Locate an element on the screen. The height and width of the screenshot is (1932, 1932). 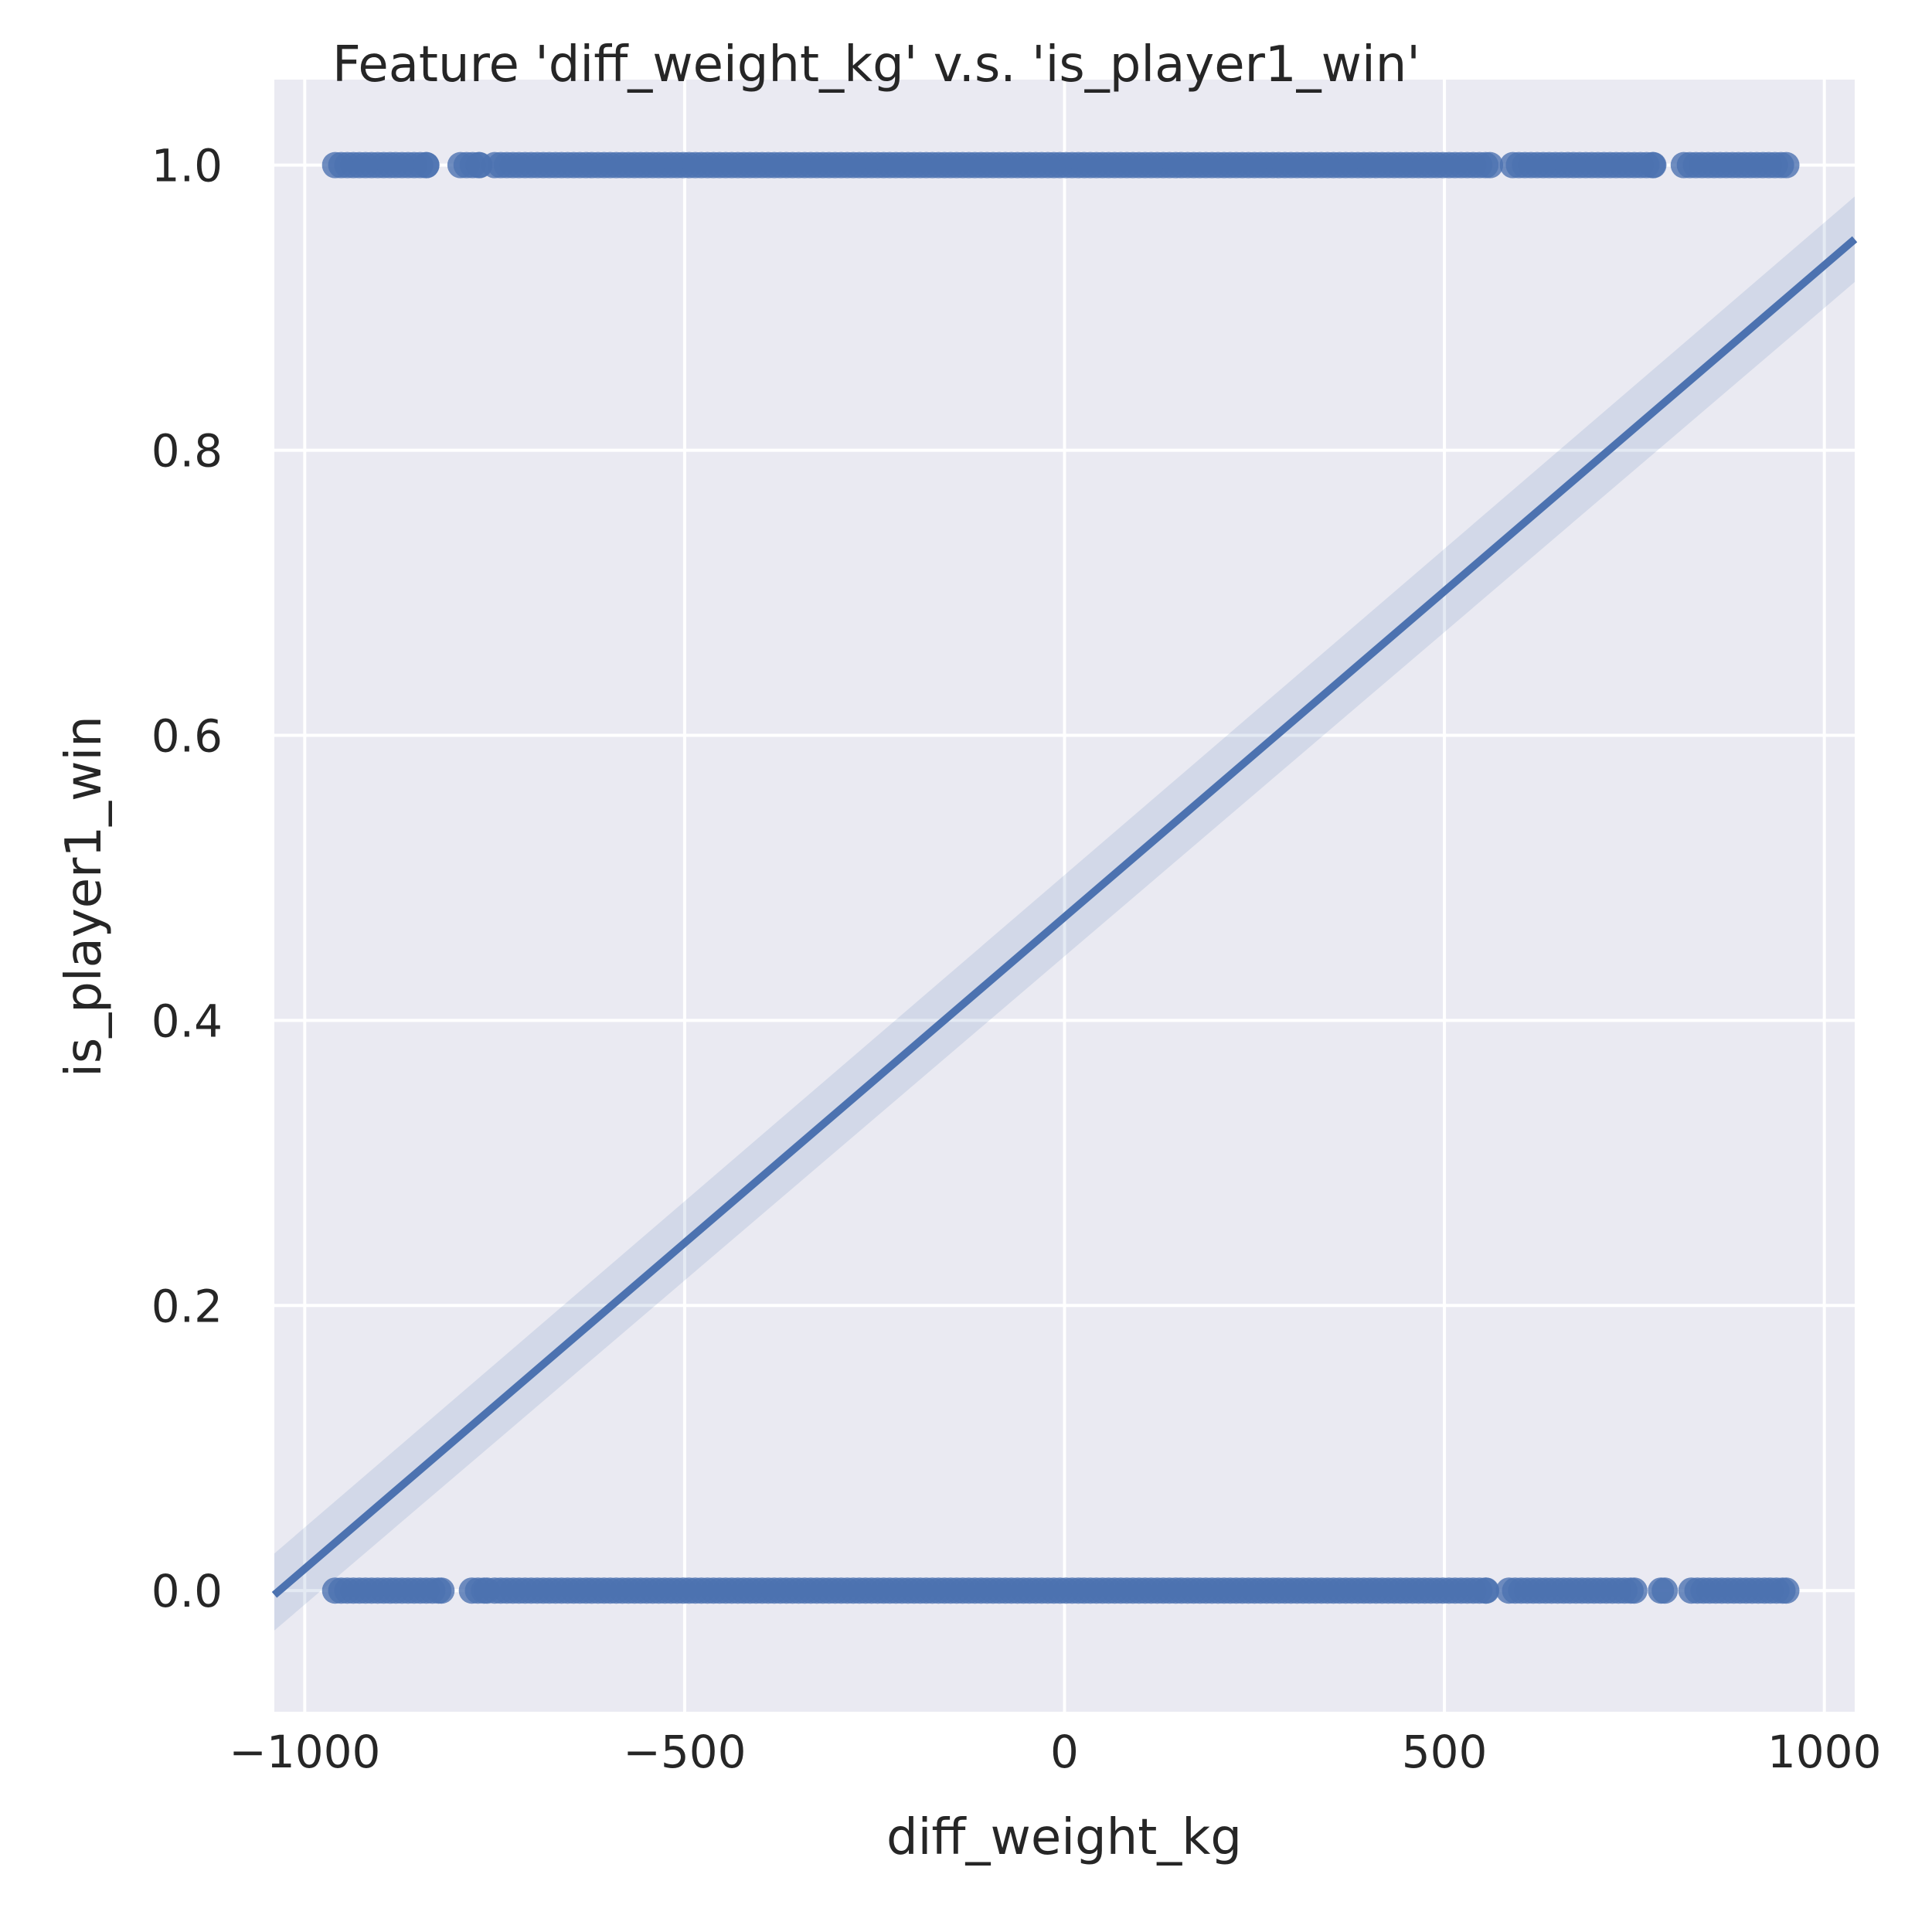
x-tick-labels: −1000 −500 0 500 1000 is located at coordinates (1055, 1752).